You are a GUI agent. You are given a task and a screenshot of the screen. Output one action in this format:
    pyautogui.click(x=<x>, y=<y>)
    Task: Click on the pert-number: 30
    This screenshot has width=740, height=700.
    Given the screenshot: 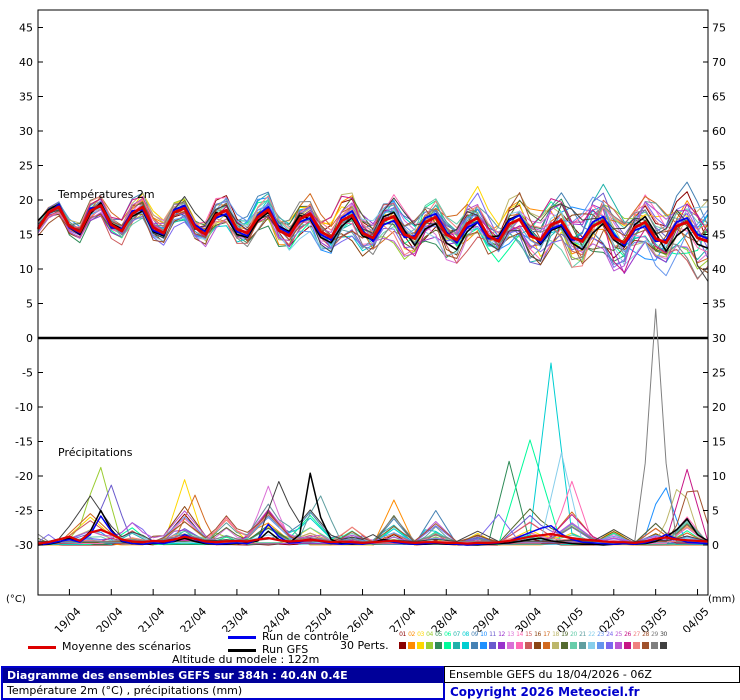 What is the action you would take?
    pyautogui.click(x=663, y=634)
    